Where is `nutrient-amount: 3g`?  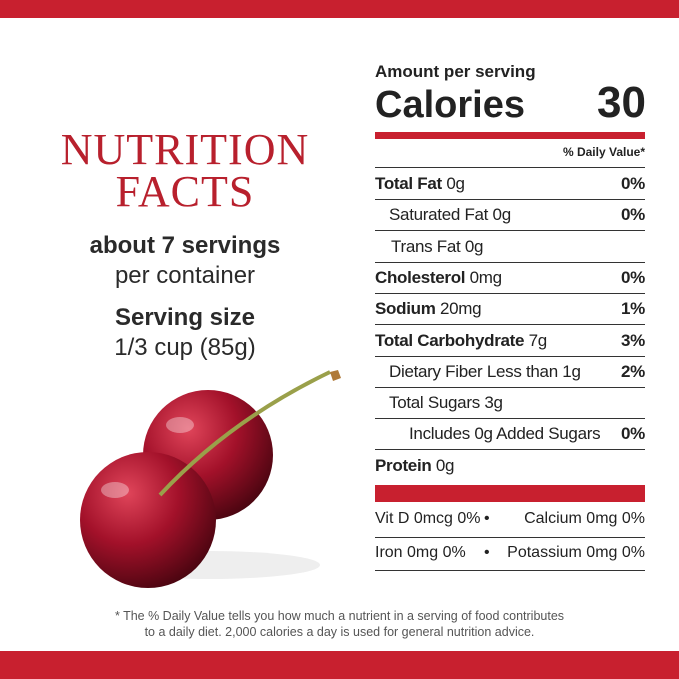 nutrient-amount: 3g is located at coordinates (493, 403).